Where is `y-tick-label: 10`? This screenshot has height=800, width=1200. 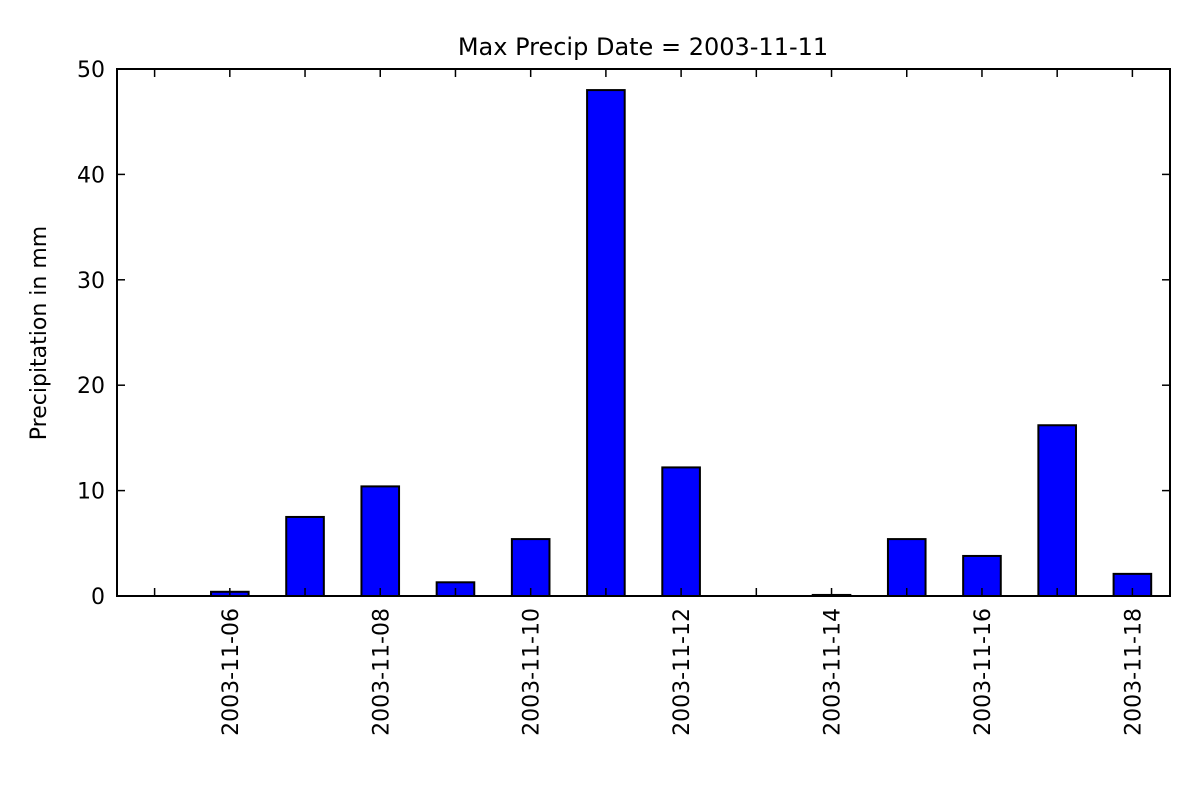
y-tick-label: 10 is located at coordinates (91, 492).